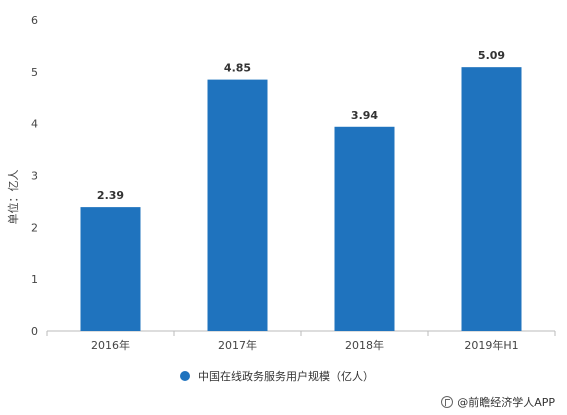 Image resolution: width=567 pixels, height=415 pixels. Describe the element at coordinates (237, 345) in the screenshot. I see `x-tick-label: 2017年` at that location.